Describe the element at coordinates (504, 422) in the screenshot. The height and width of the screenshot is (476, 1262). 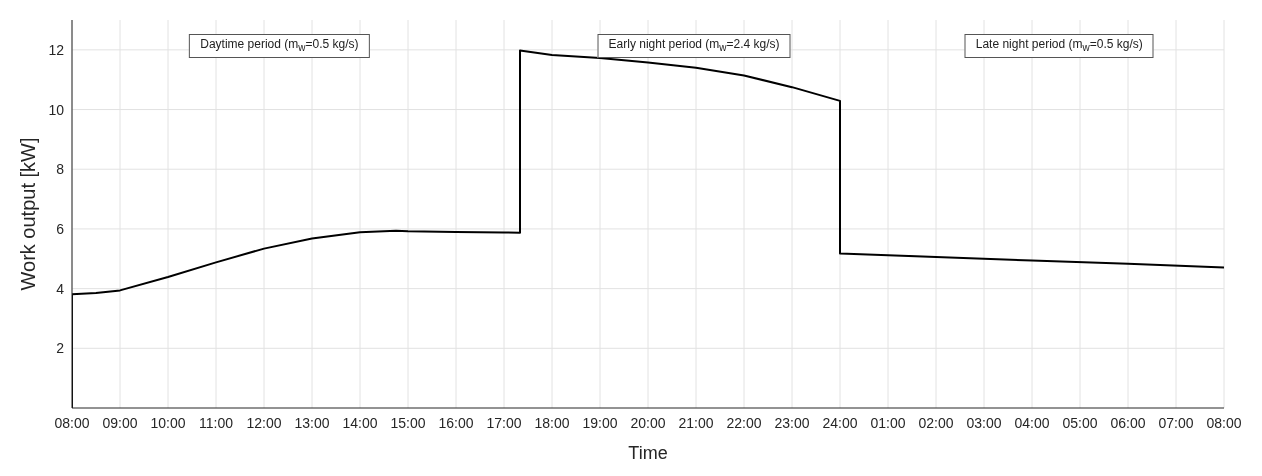
I see `x-tick-label: 17:00` at that location.